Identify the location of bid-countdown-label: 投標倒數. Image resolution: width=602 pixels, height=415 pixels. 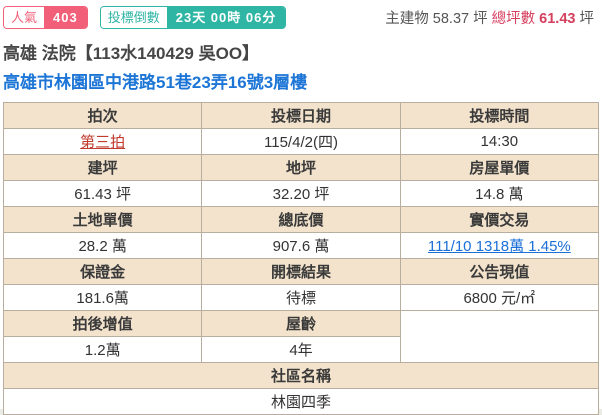
(133, 17).